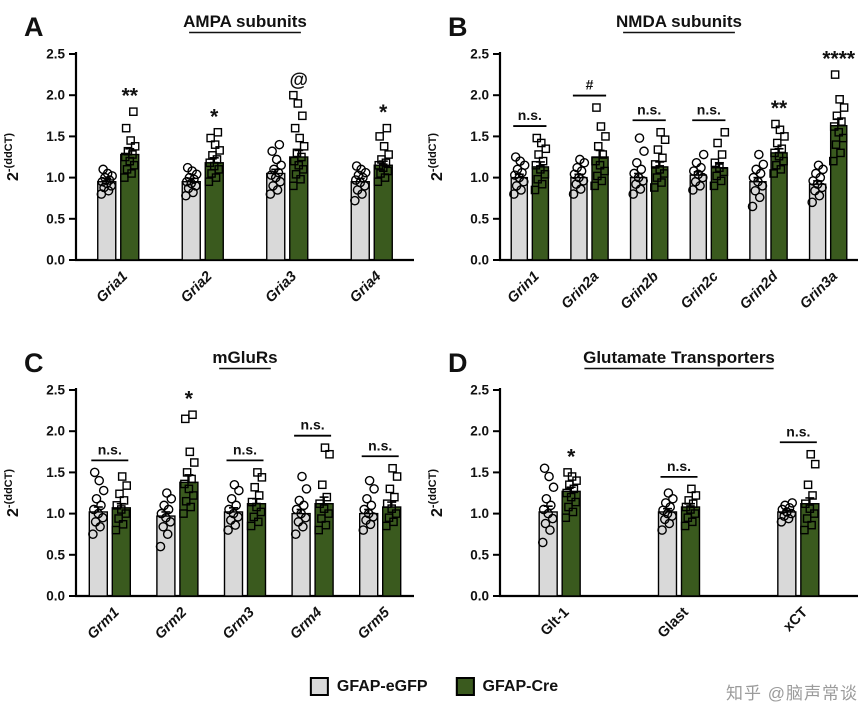 The width and height of the screenshot is (868, 711). What do you see at coordinates (319, 686) in the screenshot?
I see `legend-swatch-gfap-egfp` at bounding box center [319, 686].